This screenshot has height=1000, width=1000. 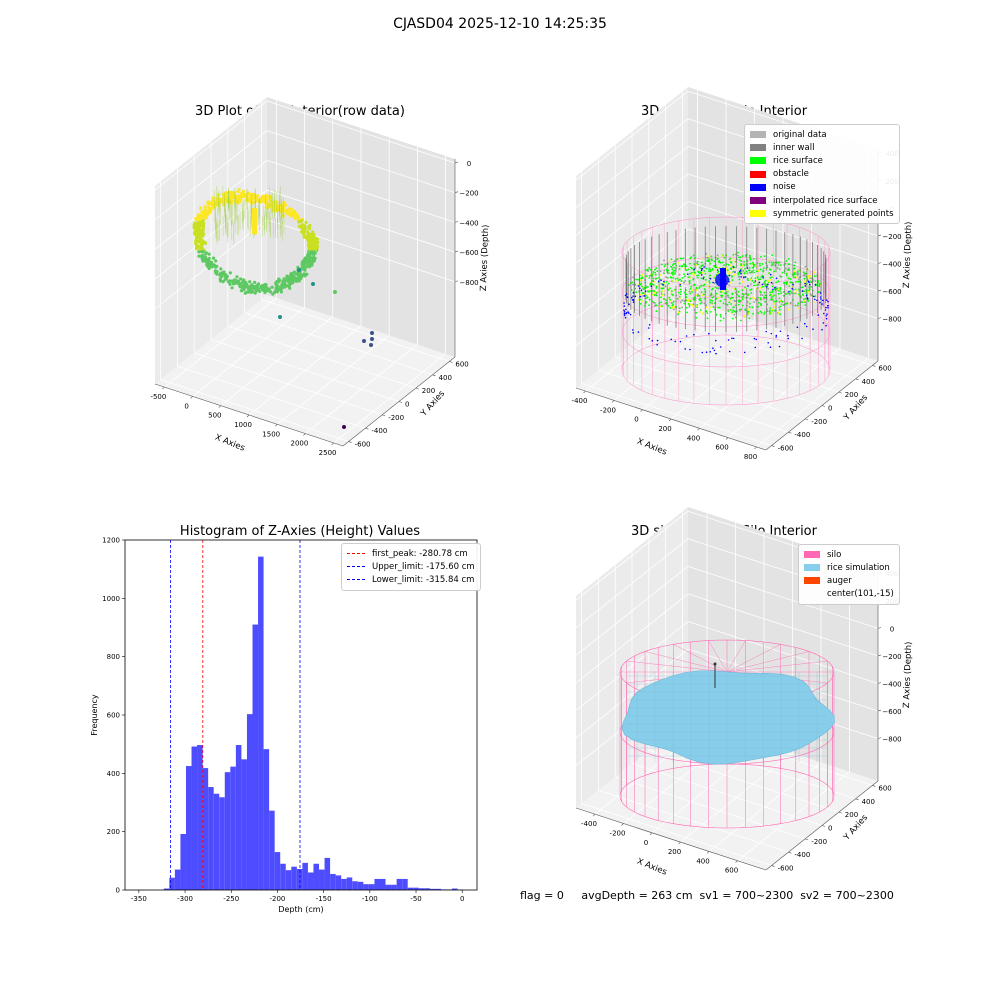 What do you see at coordinates (456, 162) in the screenshot?
I see `panel1-z-tick` at bounding box center [456, 162].